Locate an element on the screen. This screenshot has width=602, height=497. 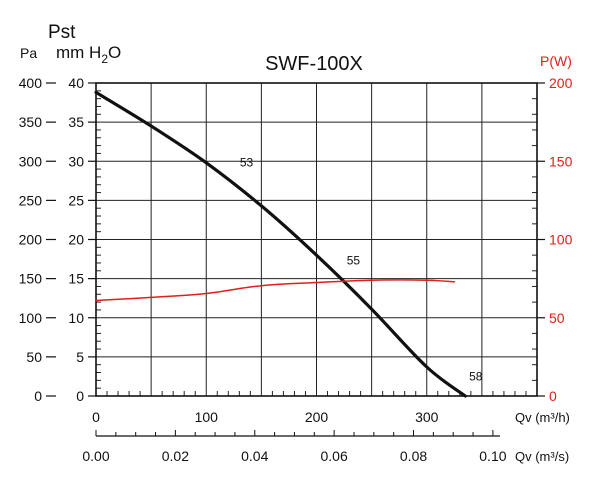
noise-level-annotation: 53 is located at coordinates (247, 163).